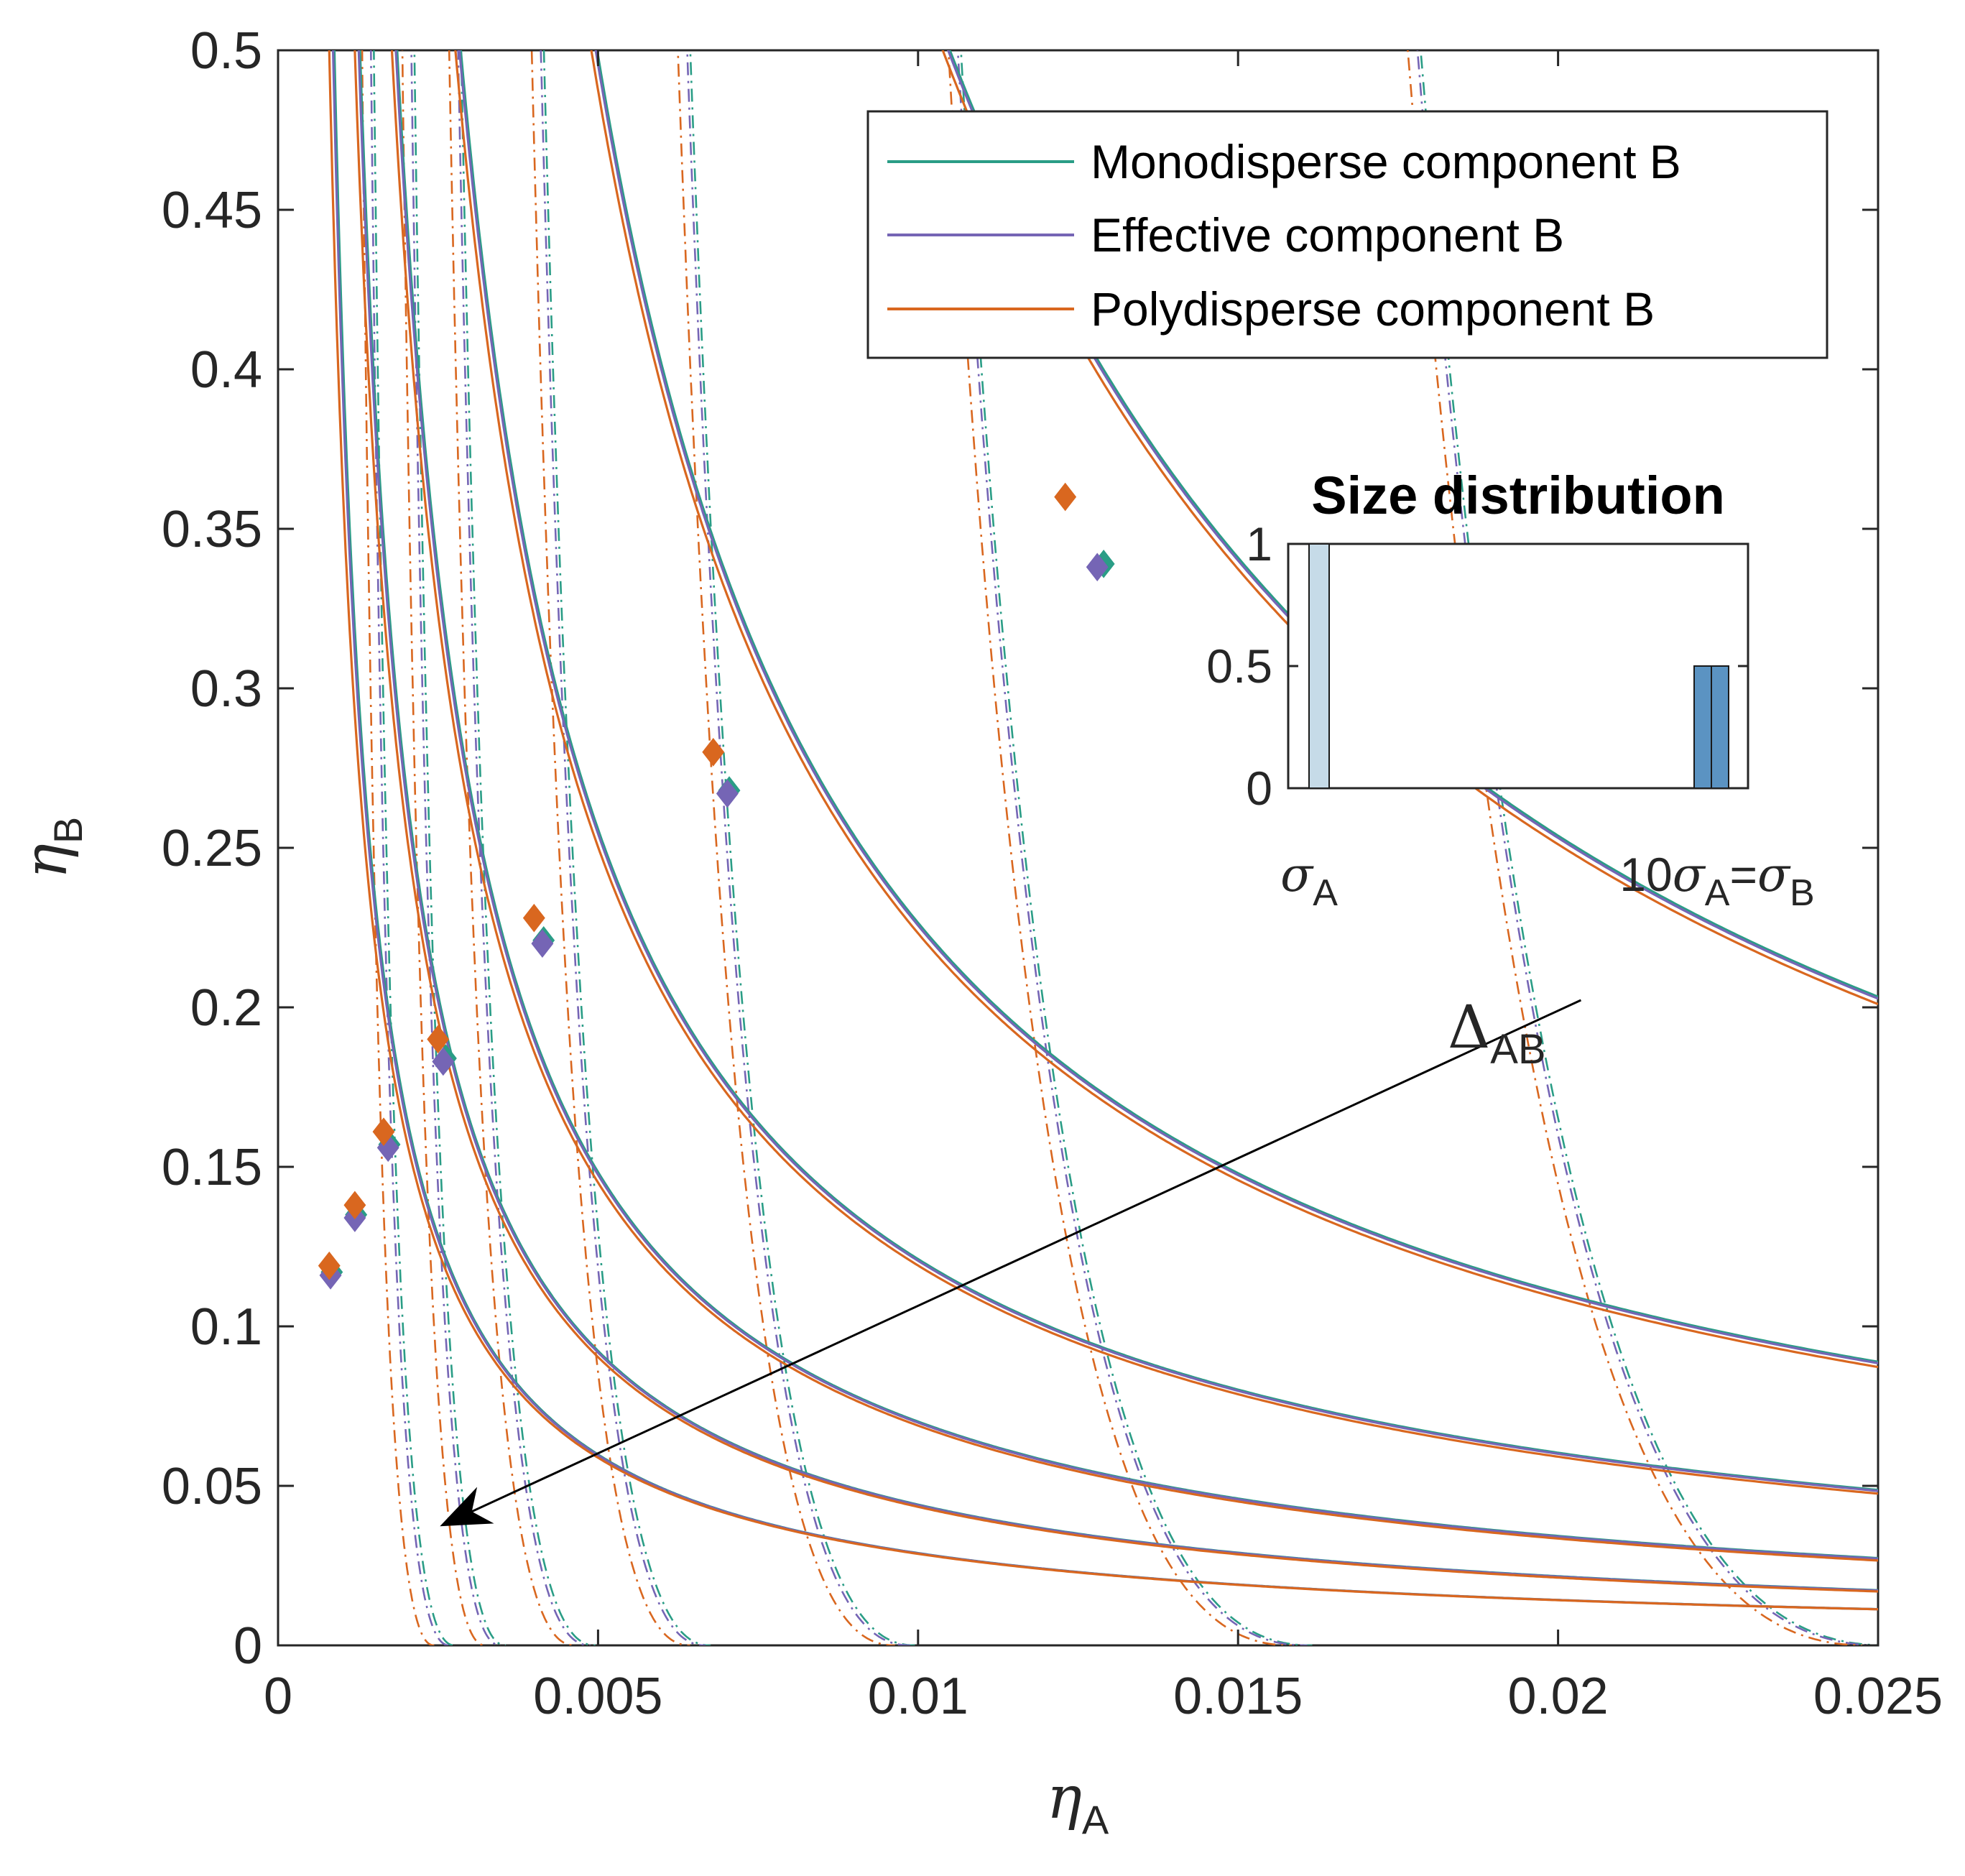 The width and height of the screenshot is (1965, 1876). I want to click on y-tick-label: 0.05, so click(212, 1487).